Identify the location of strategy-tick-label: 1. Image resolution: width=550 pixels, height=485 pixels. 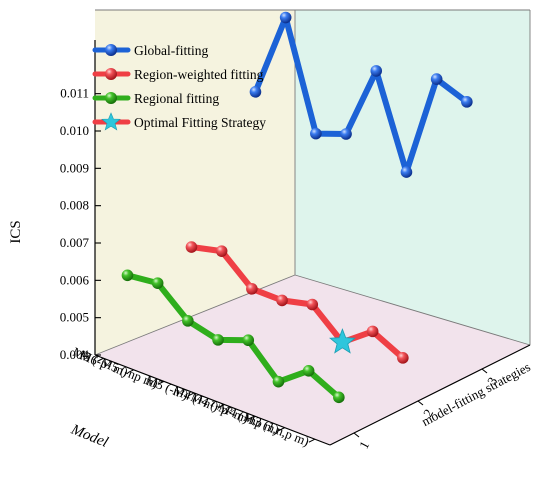
(364, 444).